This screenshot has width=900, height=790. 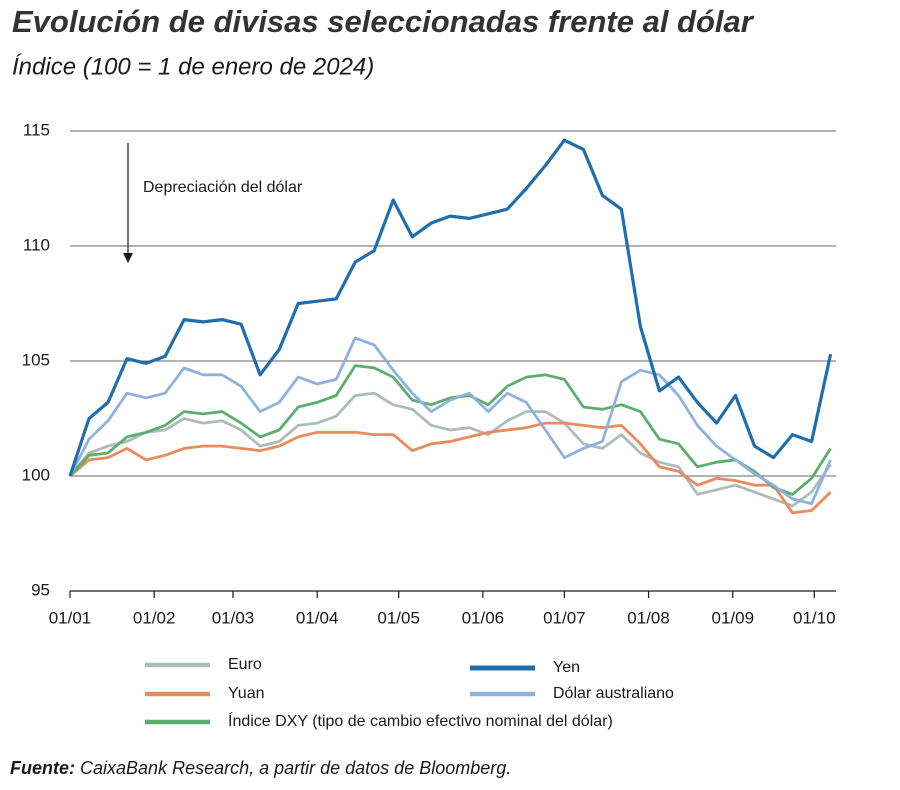 I want to click on y-tick-label: 110, so click(x=36, y=244).